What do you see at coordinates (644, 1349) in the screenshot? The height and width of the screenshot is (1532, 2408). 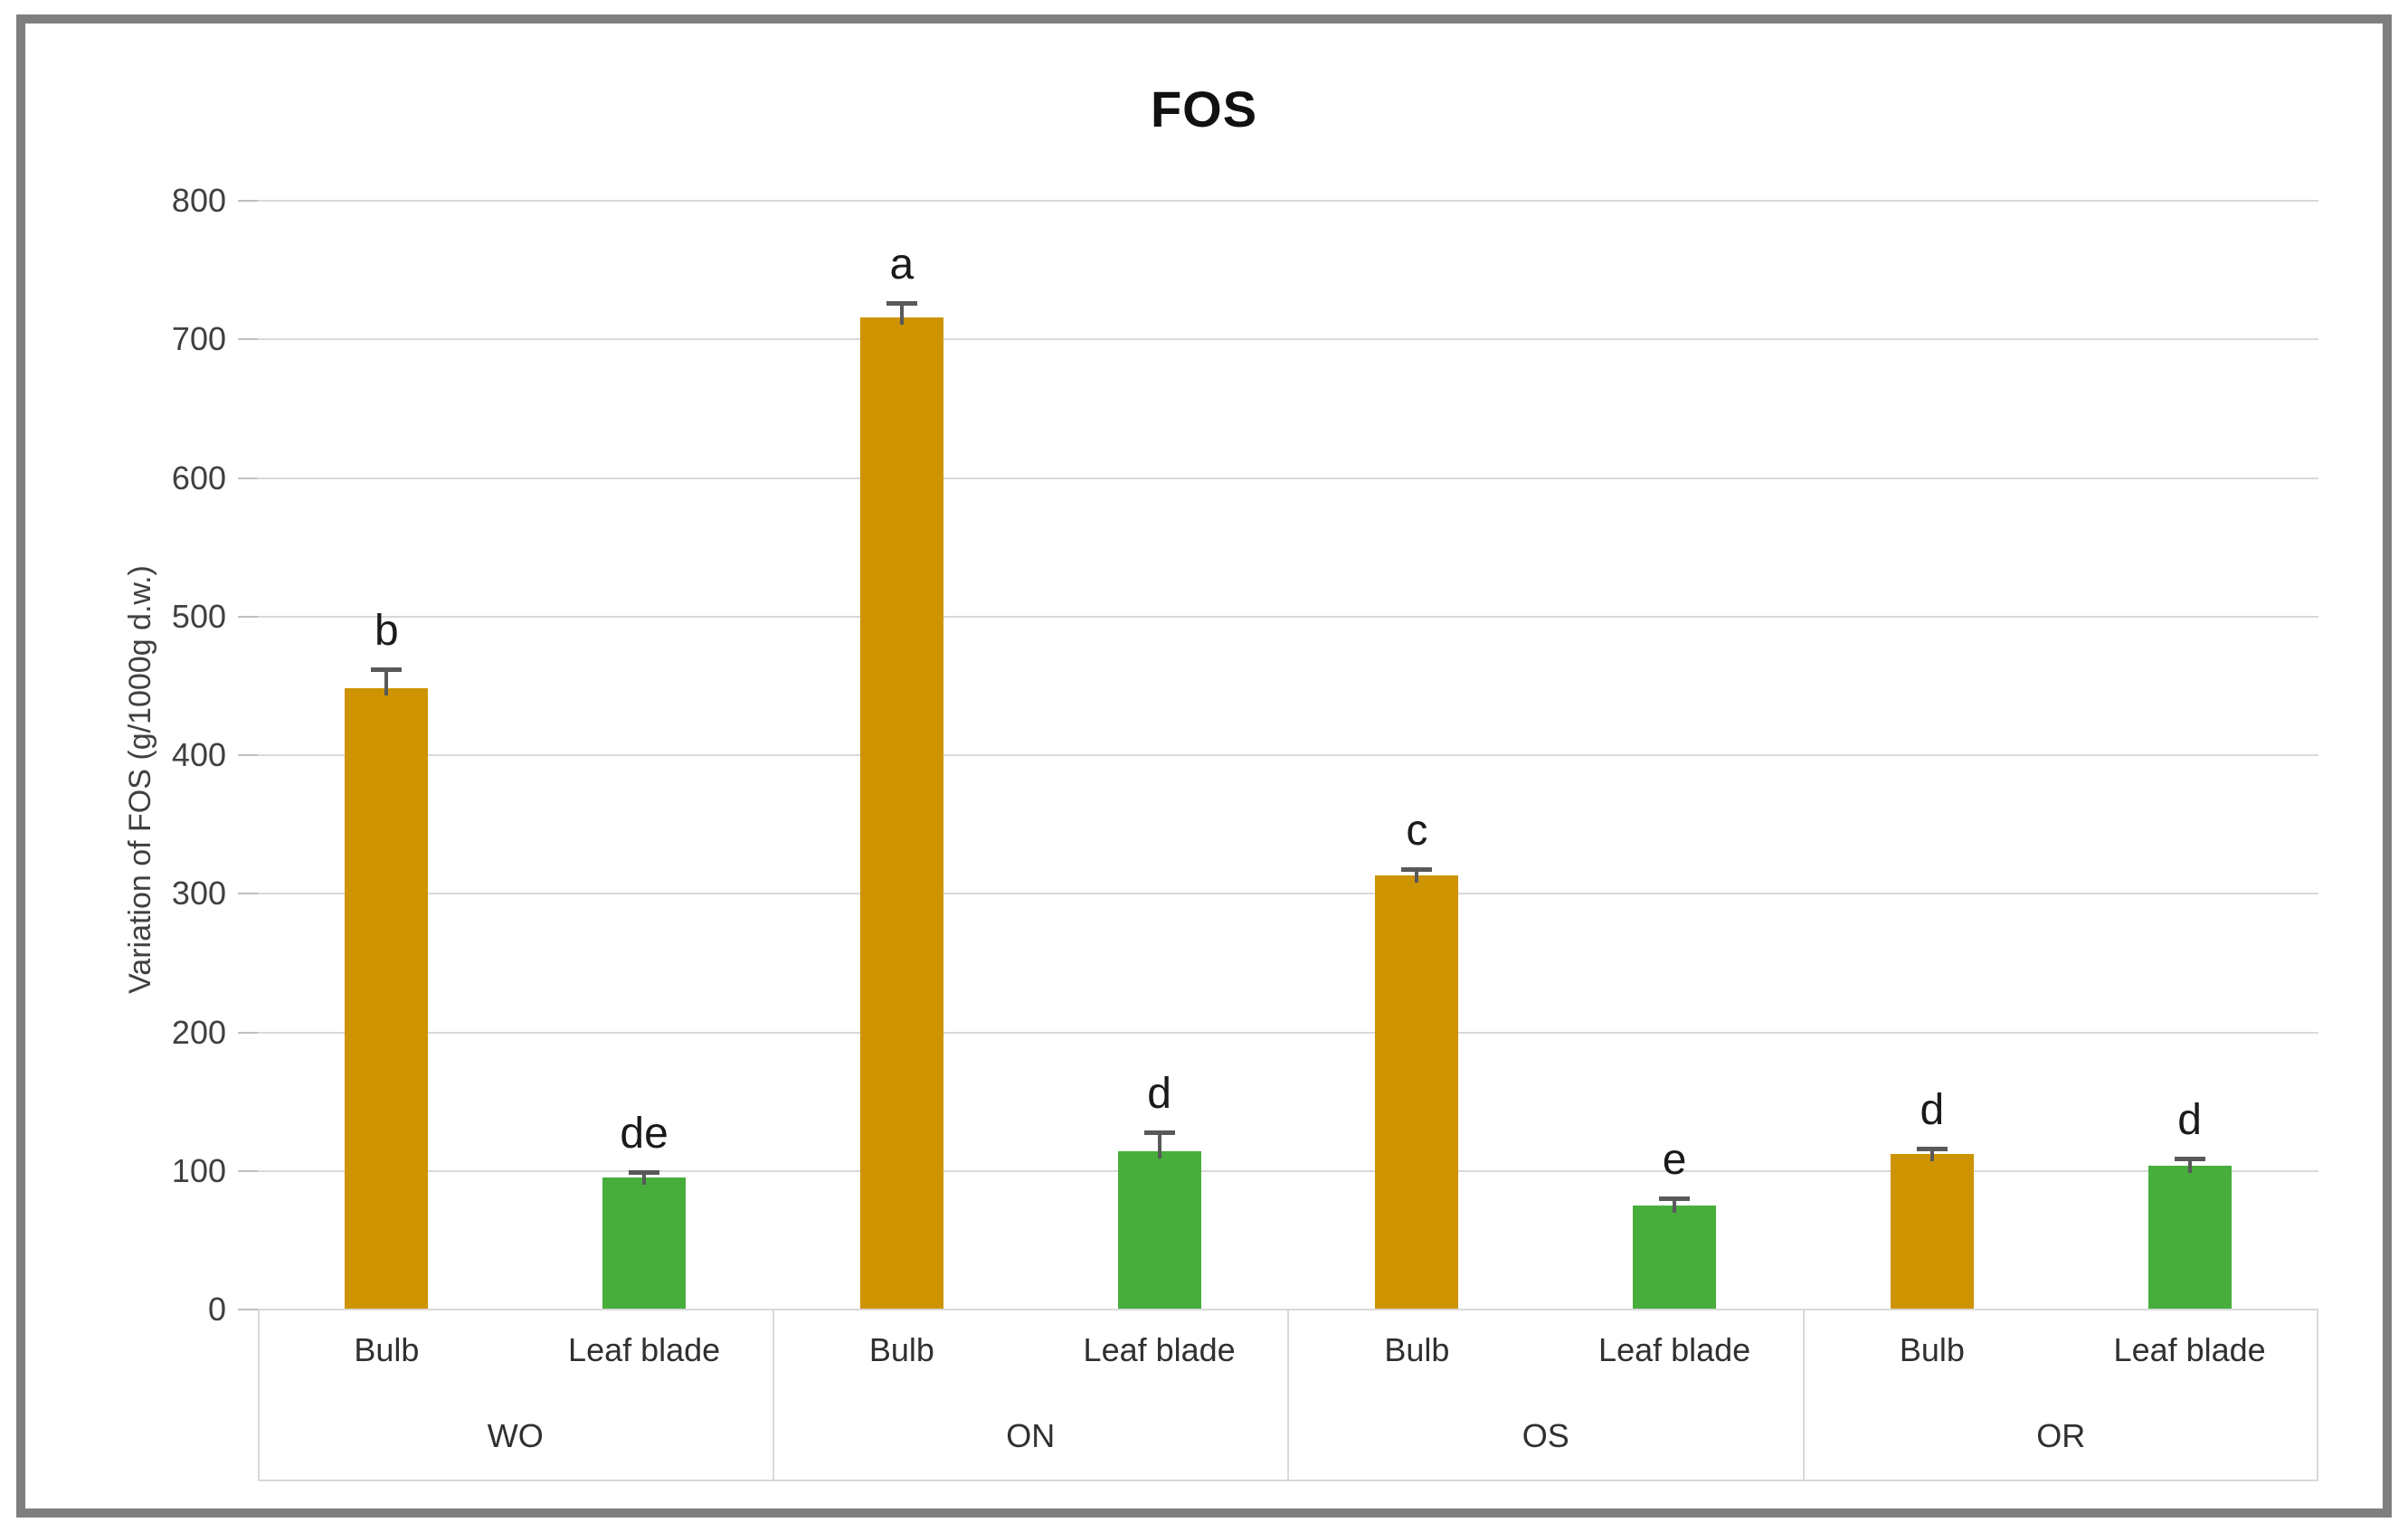 I see `x-category-label-wo-leaf-blade: Leaf blade` at bounding box center [644, 1349].